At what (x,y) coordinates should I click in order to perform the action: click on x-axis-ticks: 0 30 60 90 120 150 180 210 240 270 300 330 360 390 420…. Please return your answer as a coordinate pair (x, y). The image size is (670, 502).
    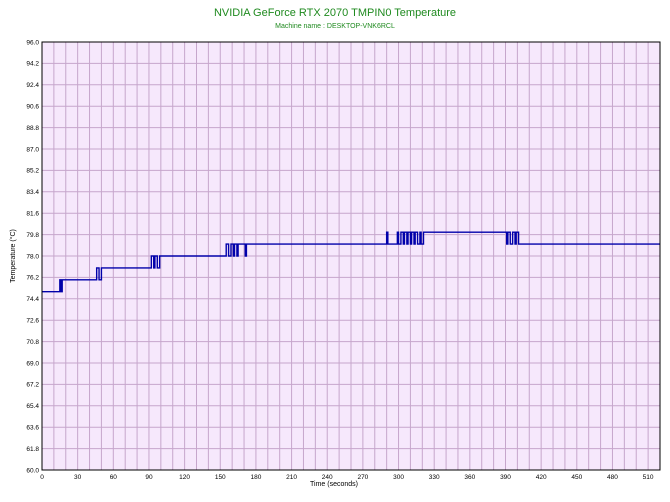
    Looking at the image, I should click on (347, 477).